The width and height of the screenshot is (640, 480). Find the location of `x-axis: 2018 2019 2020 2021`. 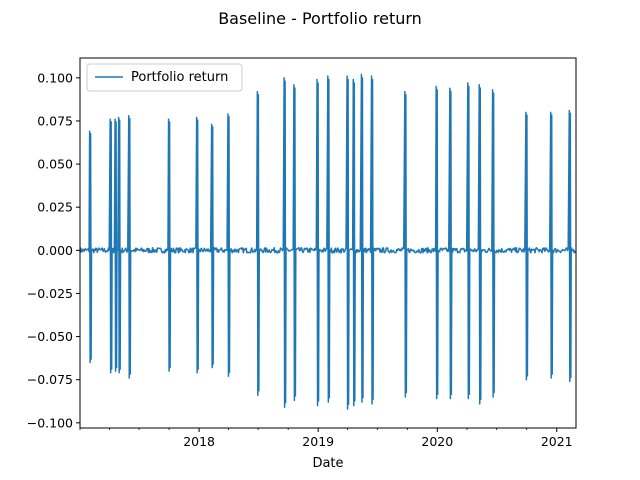

x-axis: 2018 2019 2020 2021 is located at coordinates (326, 438).